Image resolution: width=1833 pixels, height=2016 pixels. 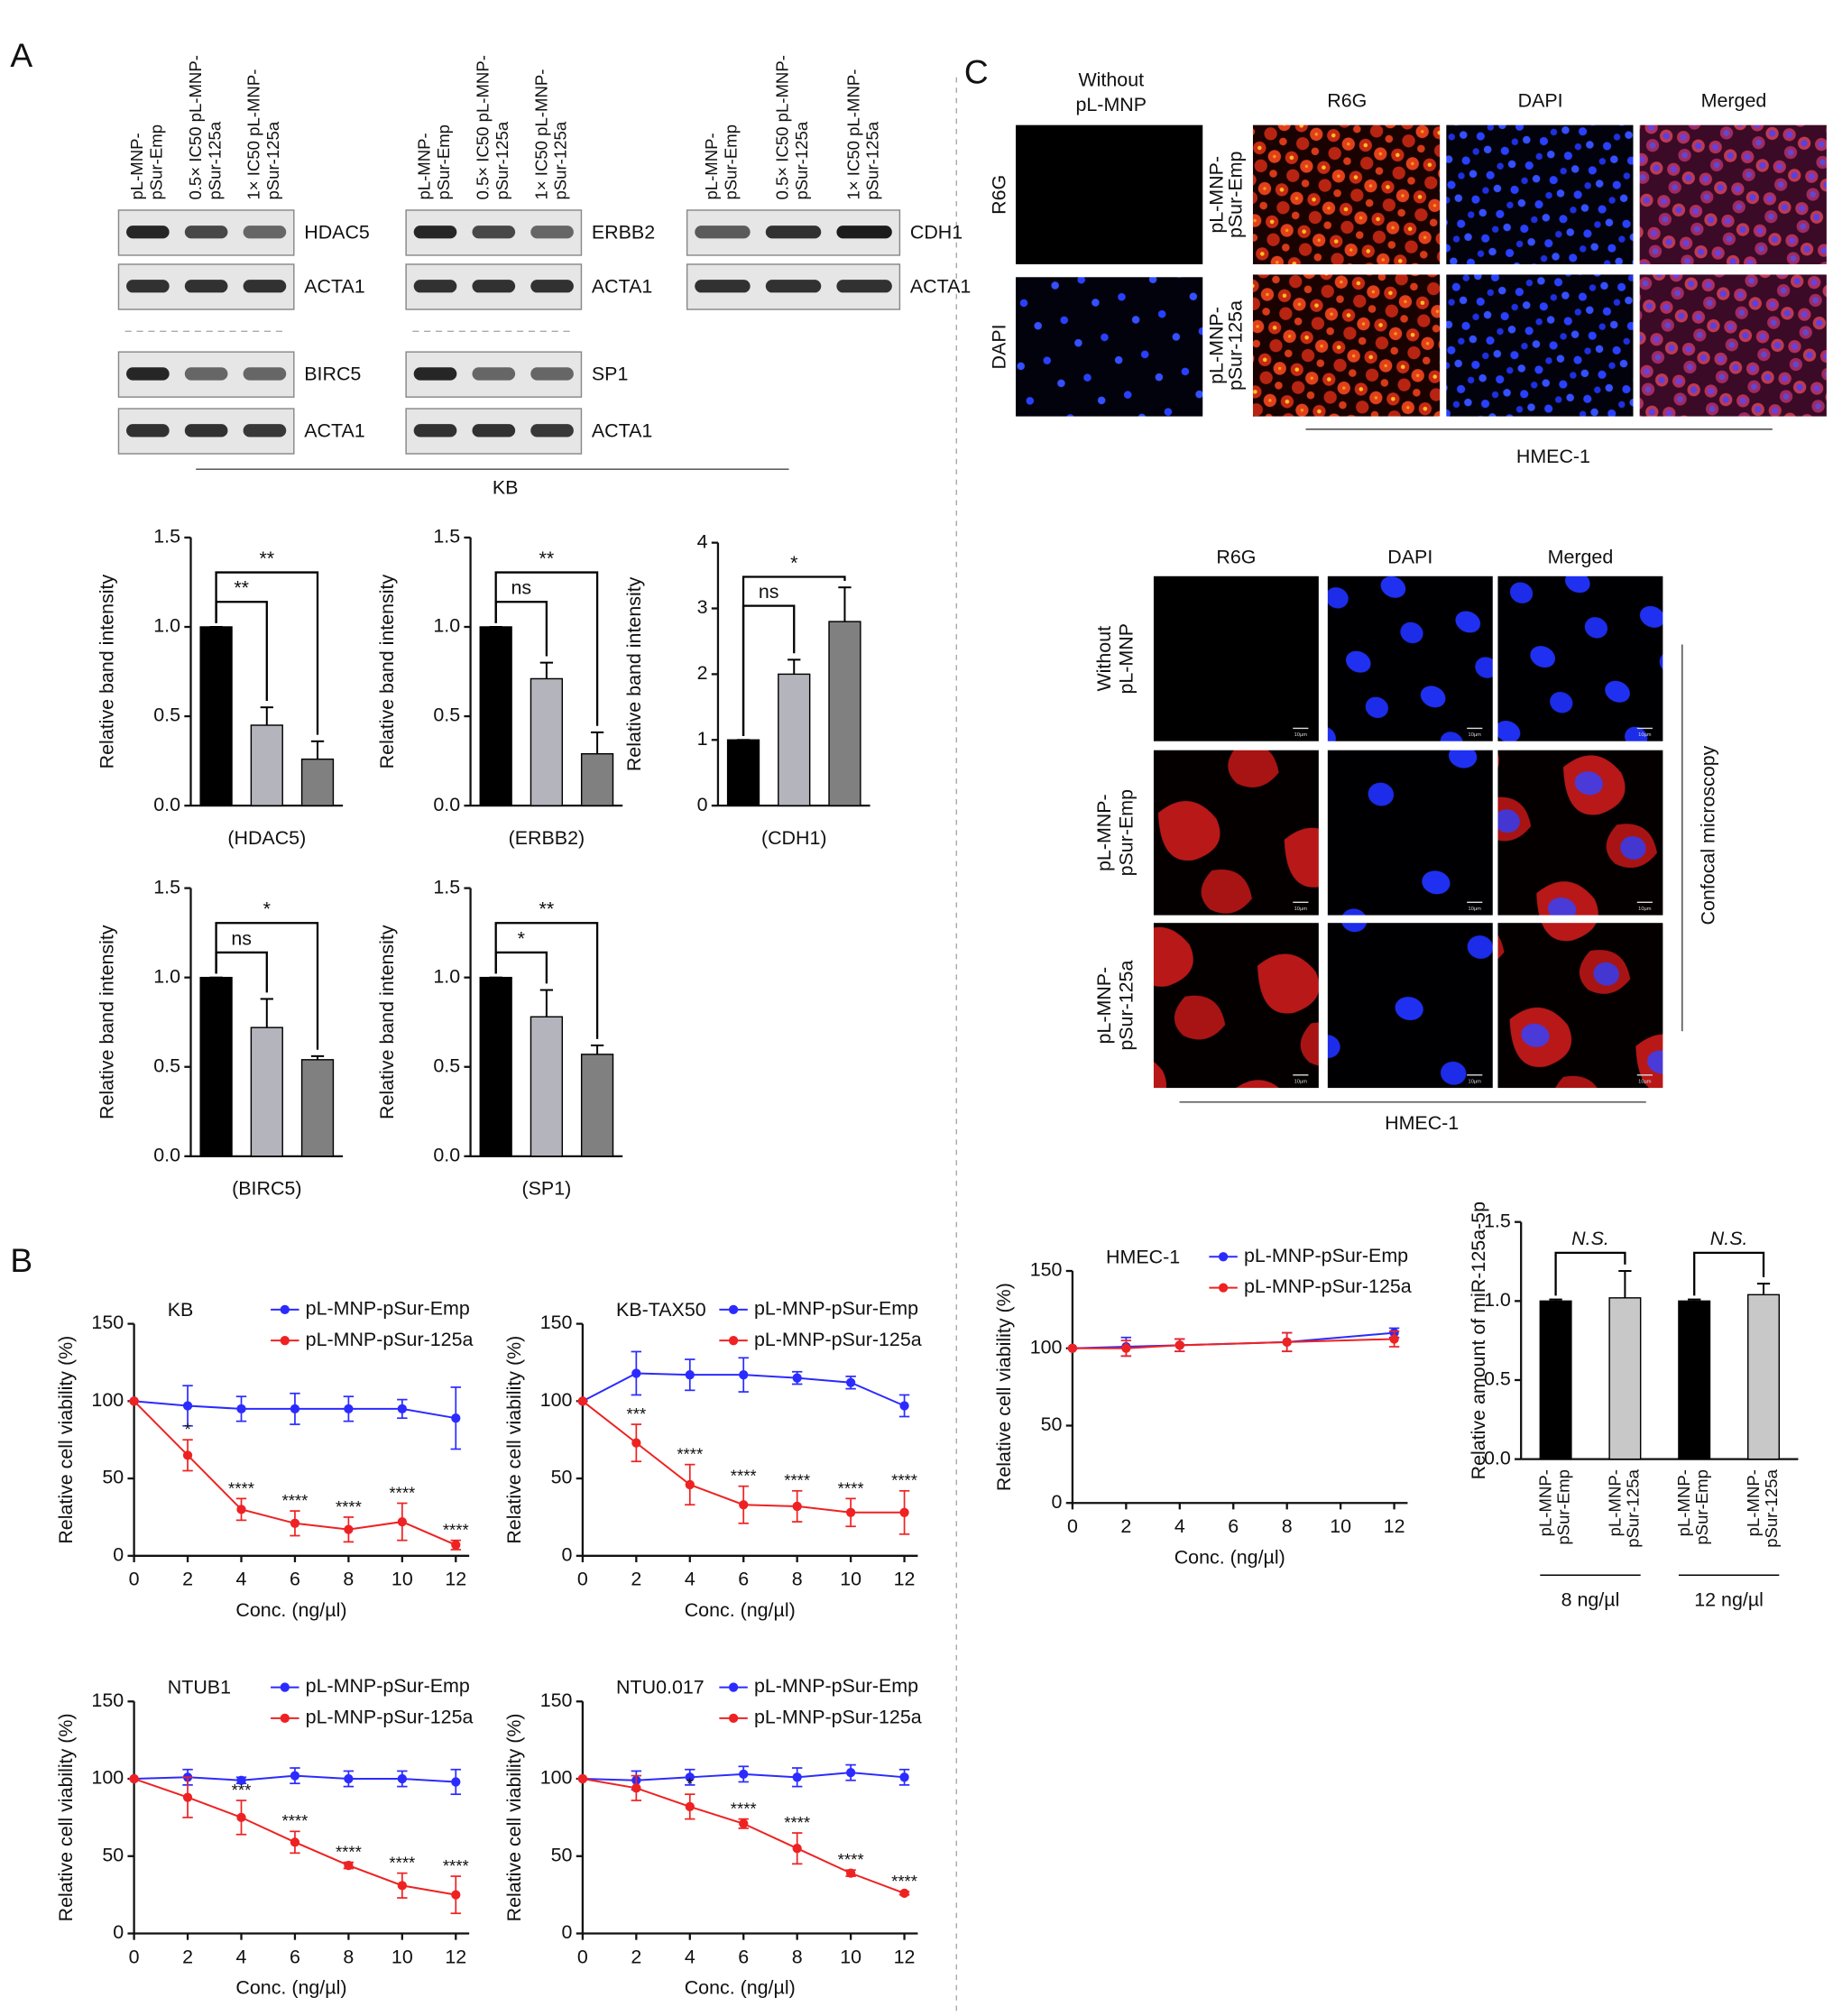 What do you see at coordinates (1236, 1006) in the screenshot?
I see `image-panel` at bounding box center [1236, 1006].